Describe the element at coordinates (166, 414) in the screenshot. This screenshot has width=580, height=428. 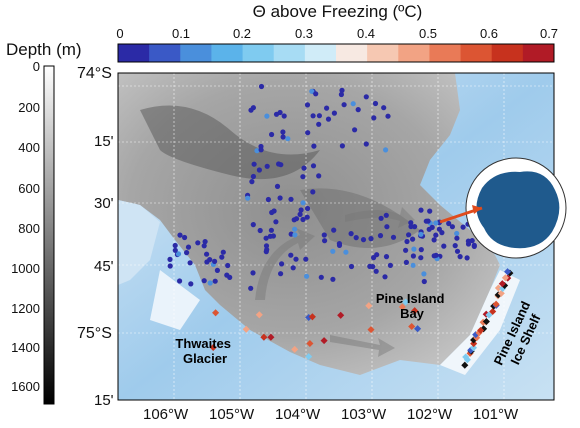
I see `lon-label: 106°W` at that location.